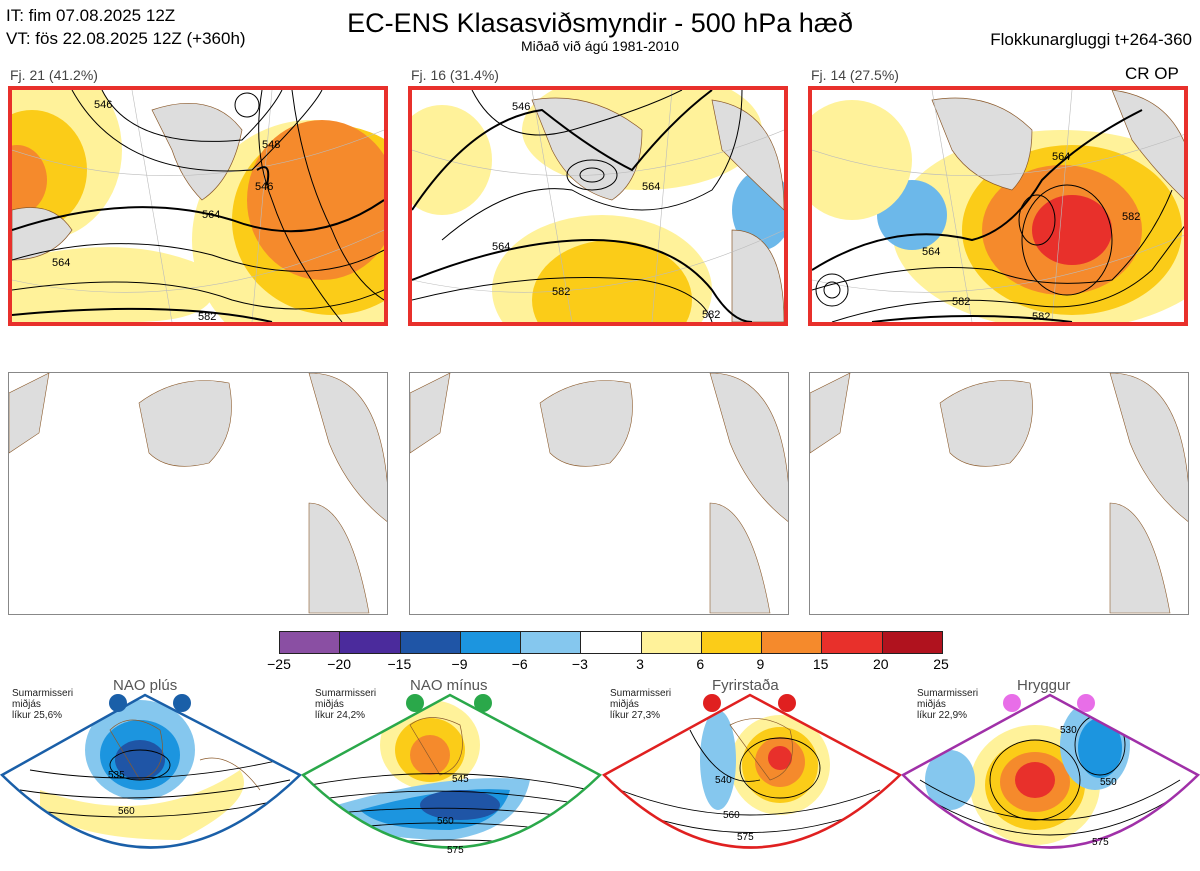 This screenshot has height=871, width=1200. I want to click on colorbar-tick-label: −20, so click(339, 664).